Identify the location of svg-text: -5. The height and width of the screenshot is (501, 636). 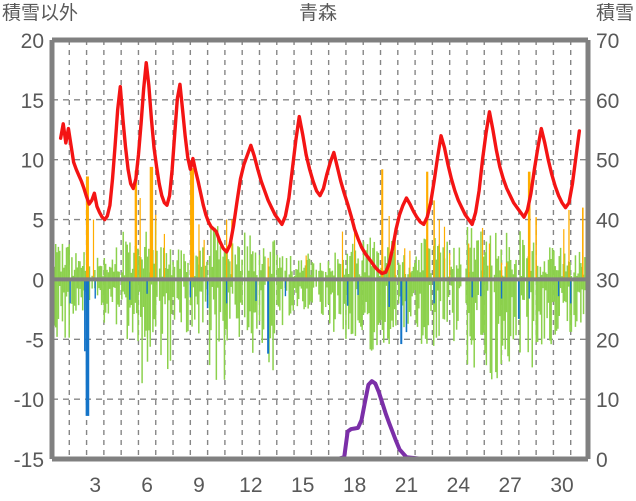
(34, 340).